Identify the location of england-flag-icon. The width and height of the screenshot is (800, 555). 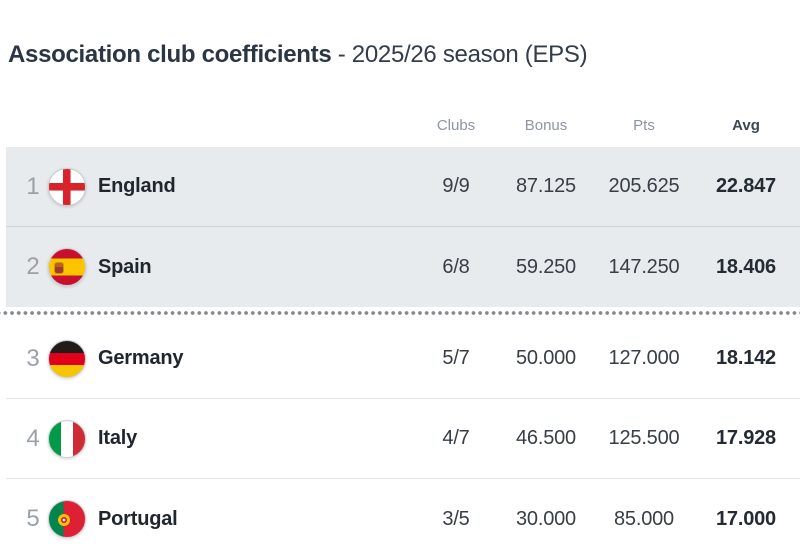
(67, 186).